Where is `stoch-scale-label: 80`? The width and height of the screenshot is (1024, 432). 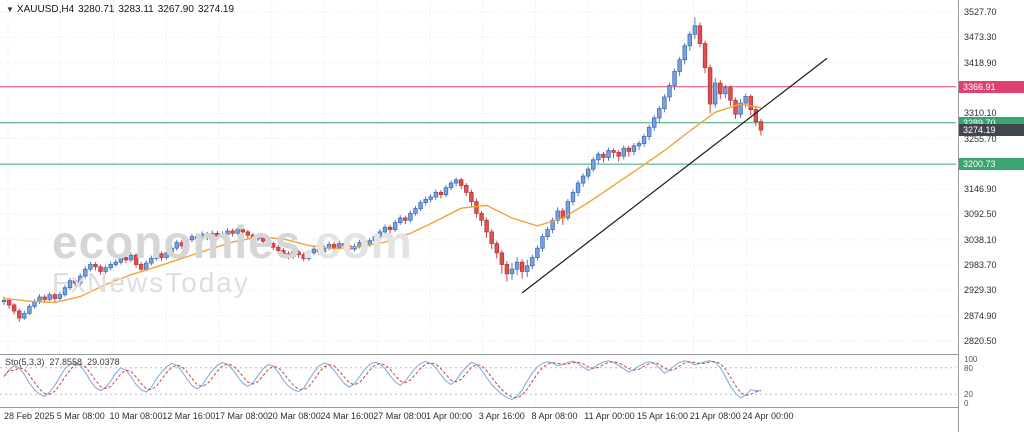 stoch-scale-label: 80 is located at coordinates (968, 368).